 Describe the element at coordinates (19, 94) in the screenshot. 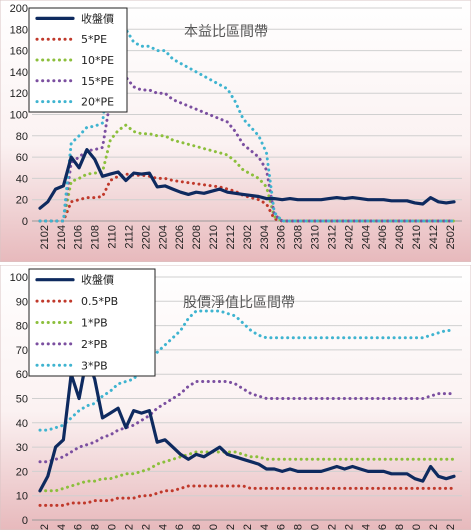

I see `y-tick-label: 120` at that location.